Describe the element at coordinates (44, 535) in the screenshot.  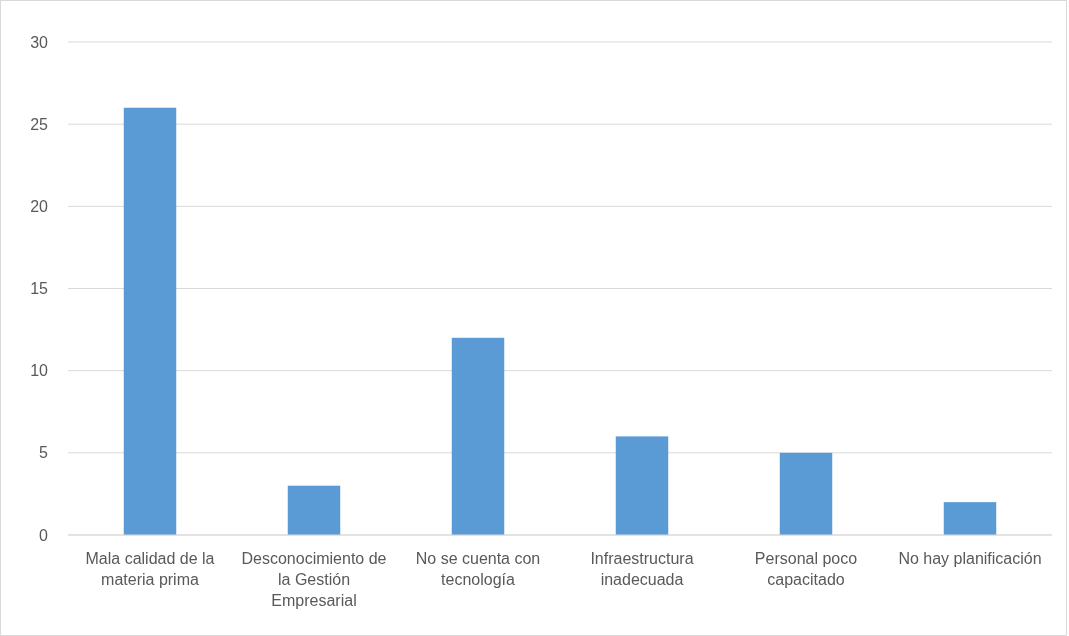
I see `y-tick-label: 0` at that location.